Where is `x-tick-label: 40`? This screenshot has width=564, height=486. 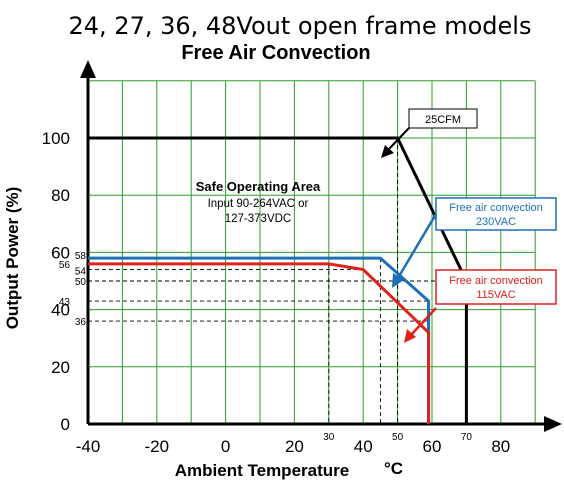 x-tick-label: 40 is located at coordinates (363, 446).